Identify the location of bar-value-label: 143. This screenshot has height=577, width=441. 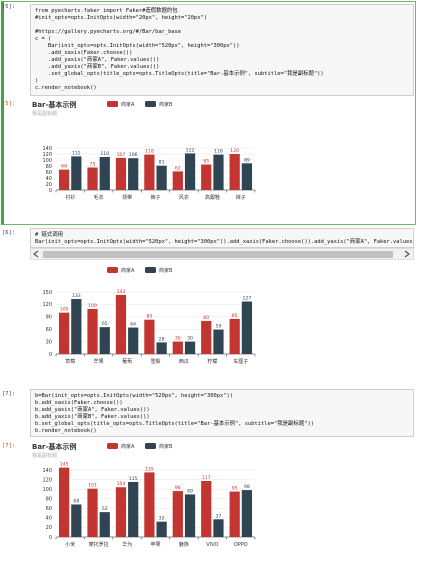
(121, 292).